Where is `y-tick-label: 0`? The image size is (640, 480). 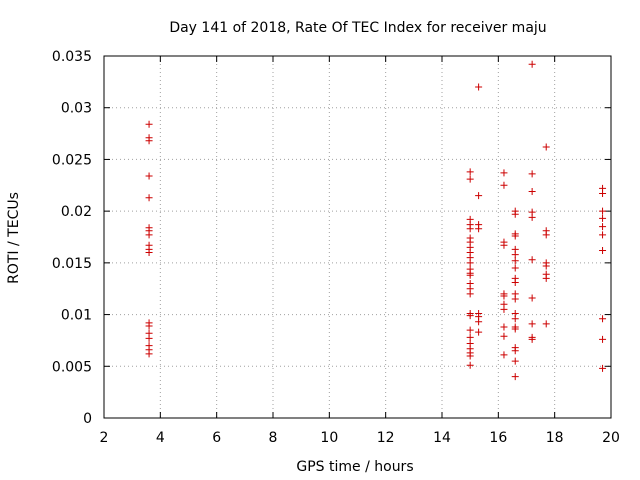
y-tick-label: 0 is located at coordinates (87, 419).